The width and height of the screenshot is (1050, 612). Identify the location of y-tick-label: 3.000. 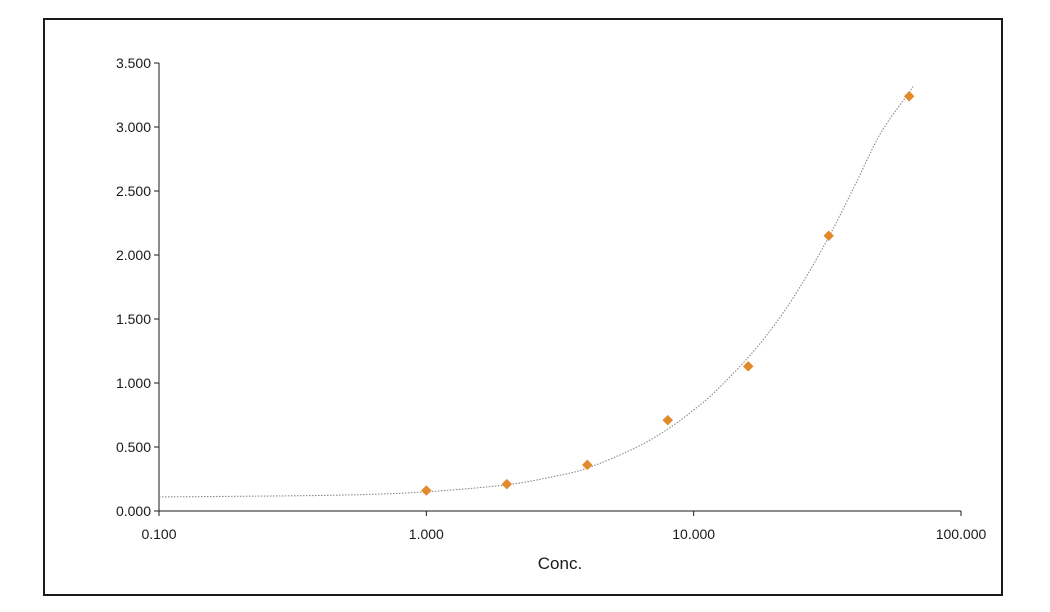
(133, 127).